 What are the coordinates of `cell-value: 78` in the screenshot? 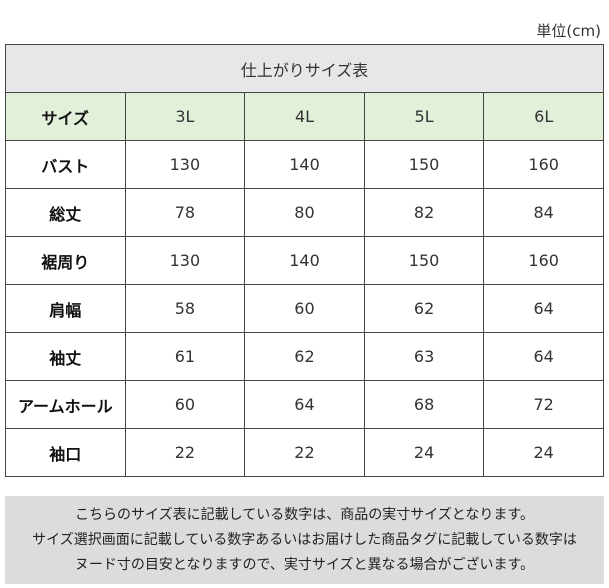 It's located at (185, 212).